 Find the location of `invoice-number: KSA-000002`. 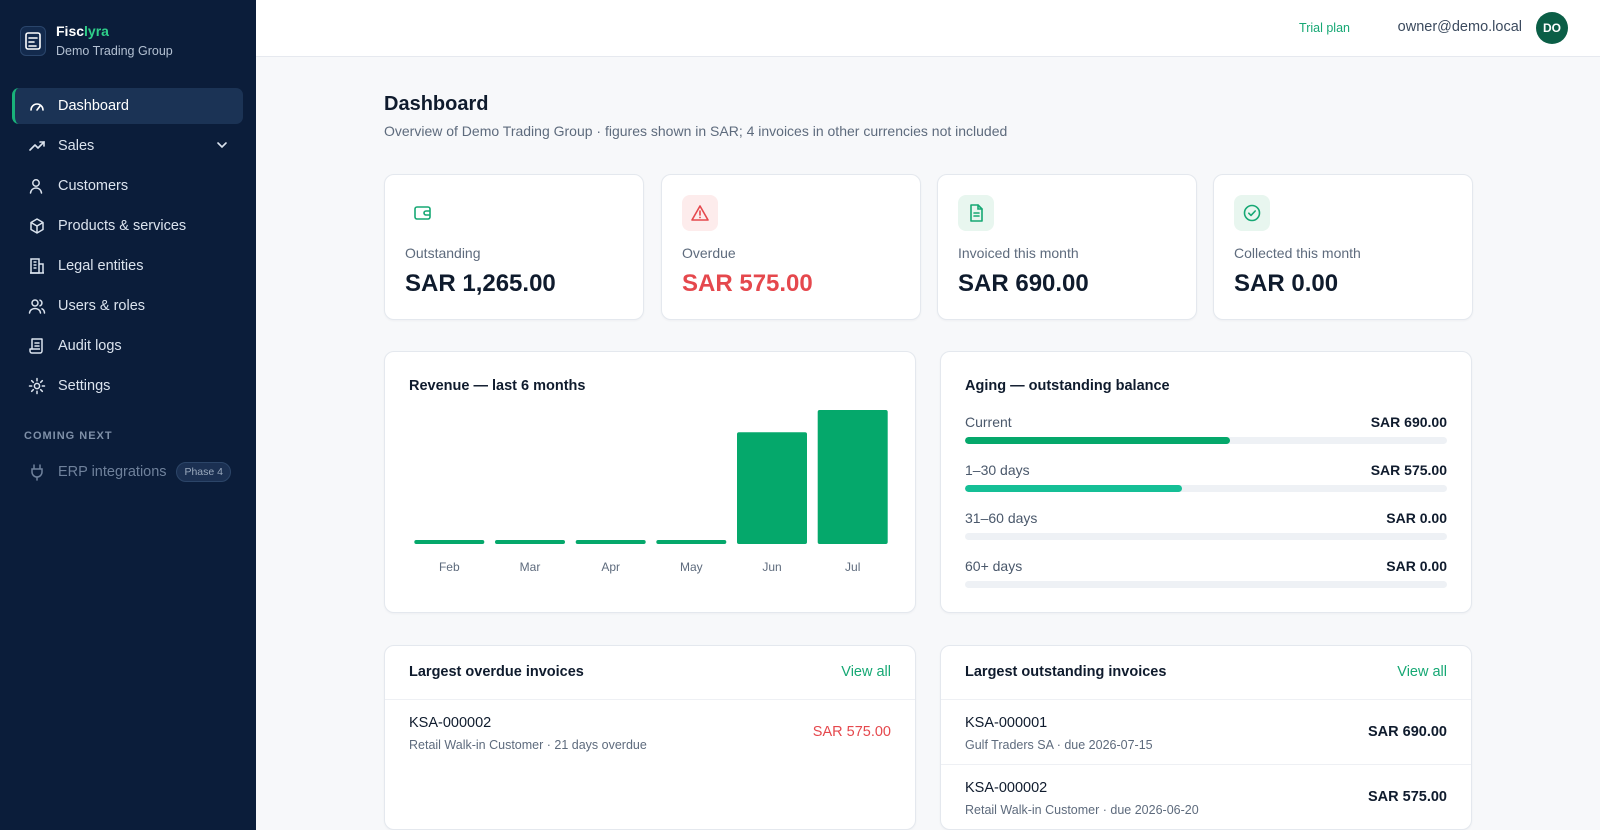

invoice-number: KSA-000002 is located at coordinates (450, 723).